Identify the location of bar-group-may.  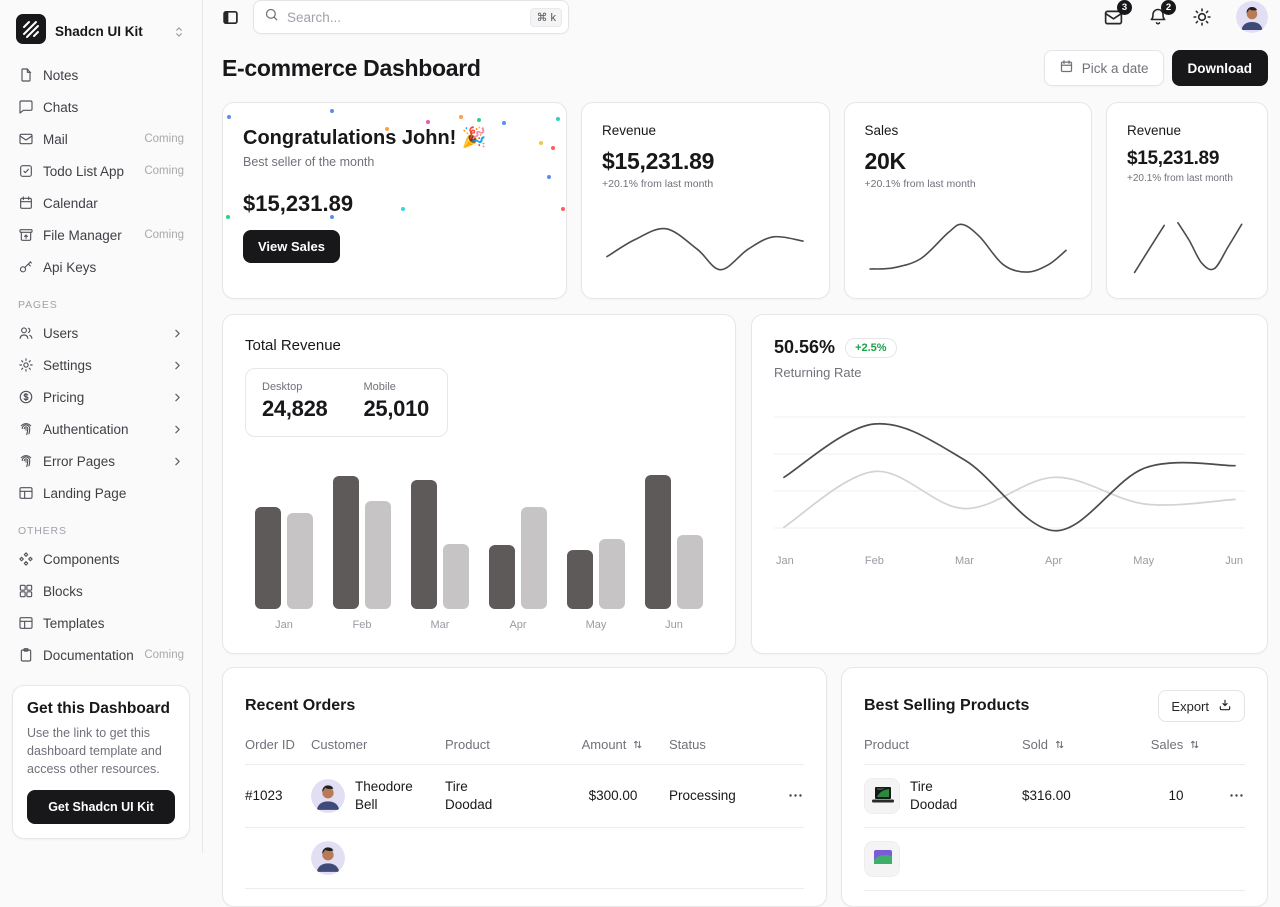
(596, 574).